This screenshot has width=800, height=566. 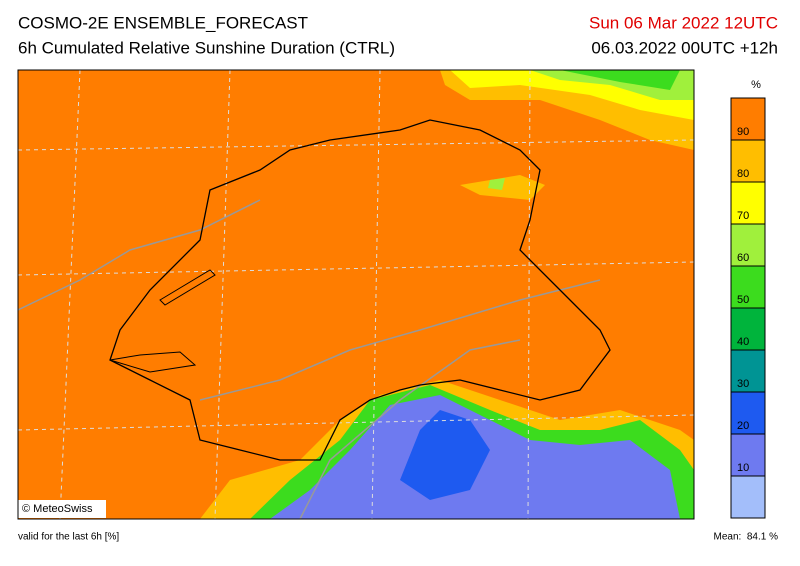 I want to click on field-green-spot, so click(x=496, y=184).